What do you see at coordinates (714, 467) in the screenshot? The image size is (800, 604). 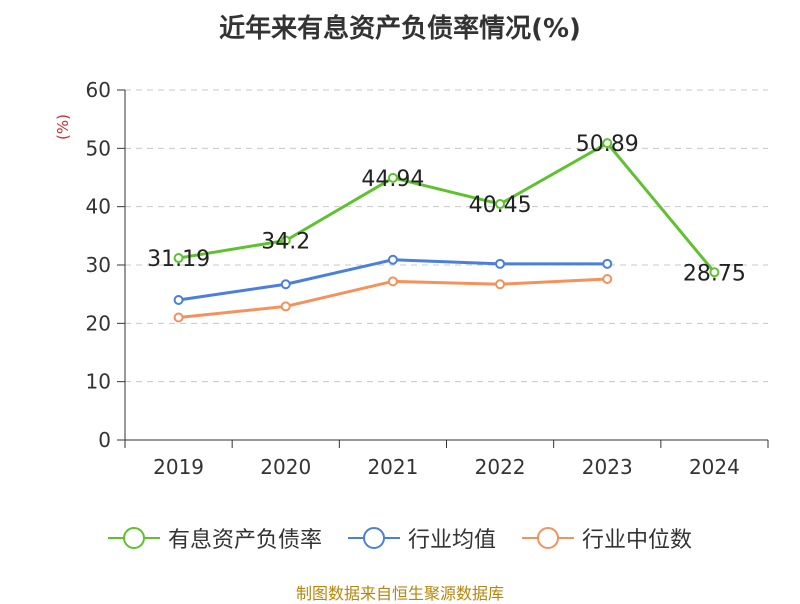 I see `x-tick-label: 2024` at bounding box center [714, 467].